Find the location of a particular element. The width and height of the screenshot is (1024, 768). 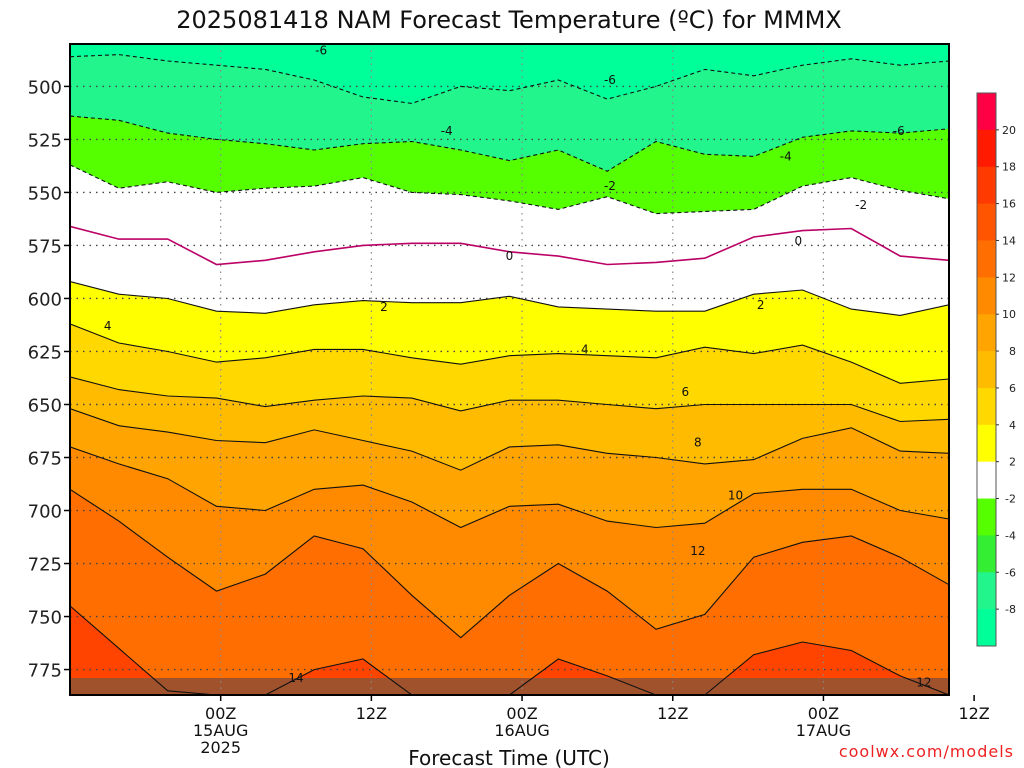

colorbar-label: 18 is located at coordinates (1009, 167).